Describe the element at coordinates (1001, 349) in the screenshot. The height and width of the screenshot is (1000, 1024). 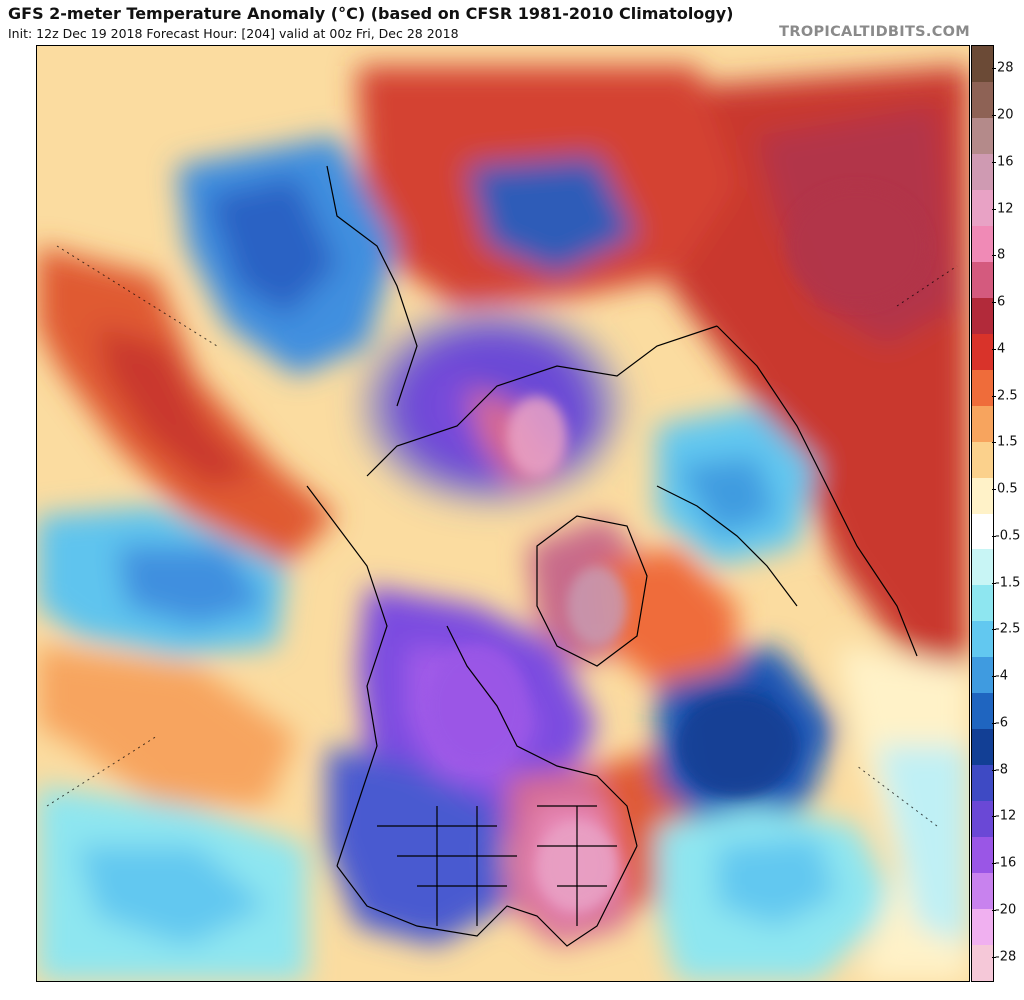
I see `colorbar-label: 4` at that location.